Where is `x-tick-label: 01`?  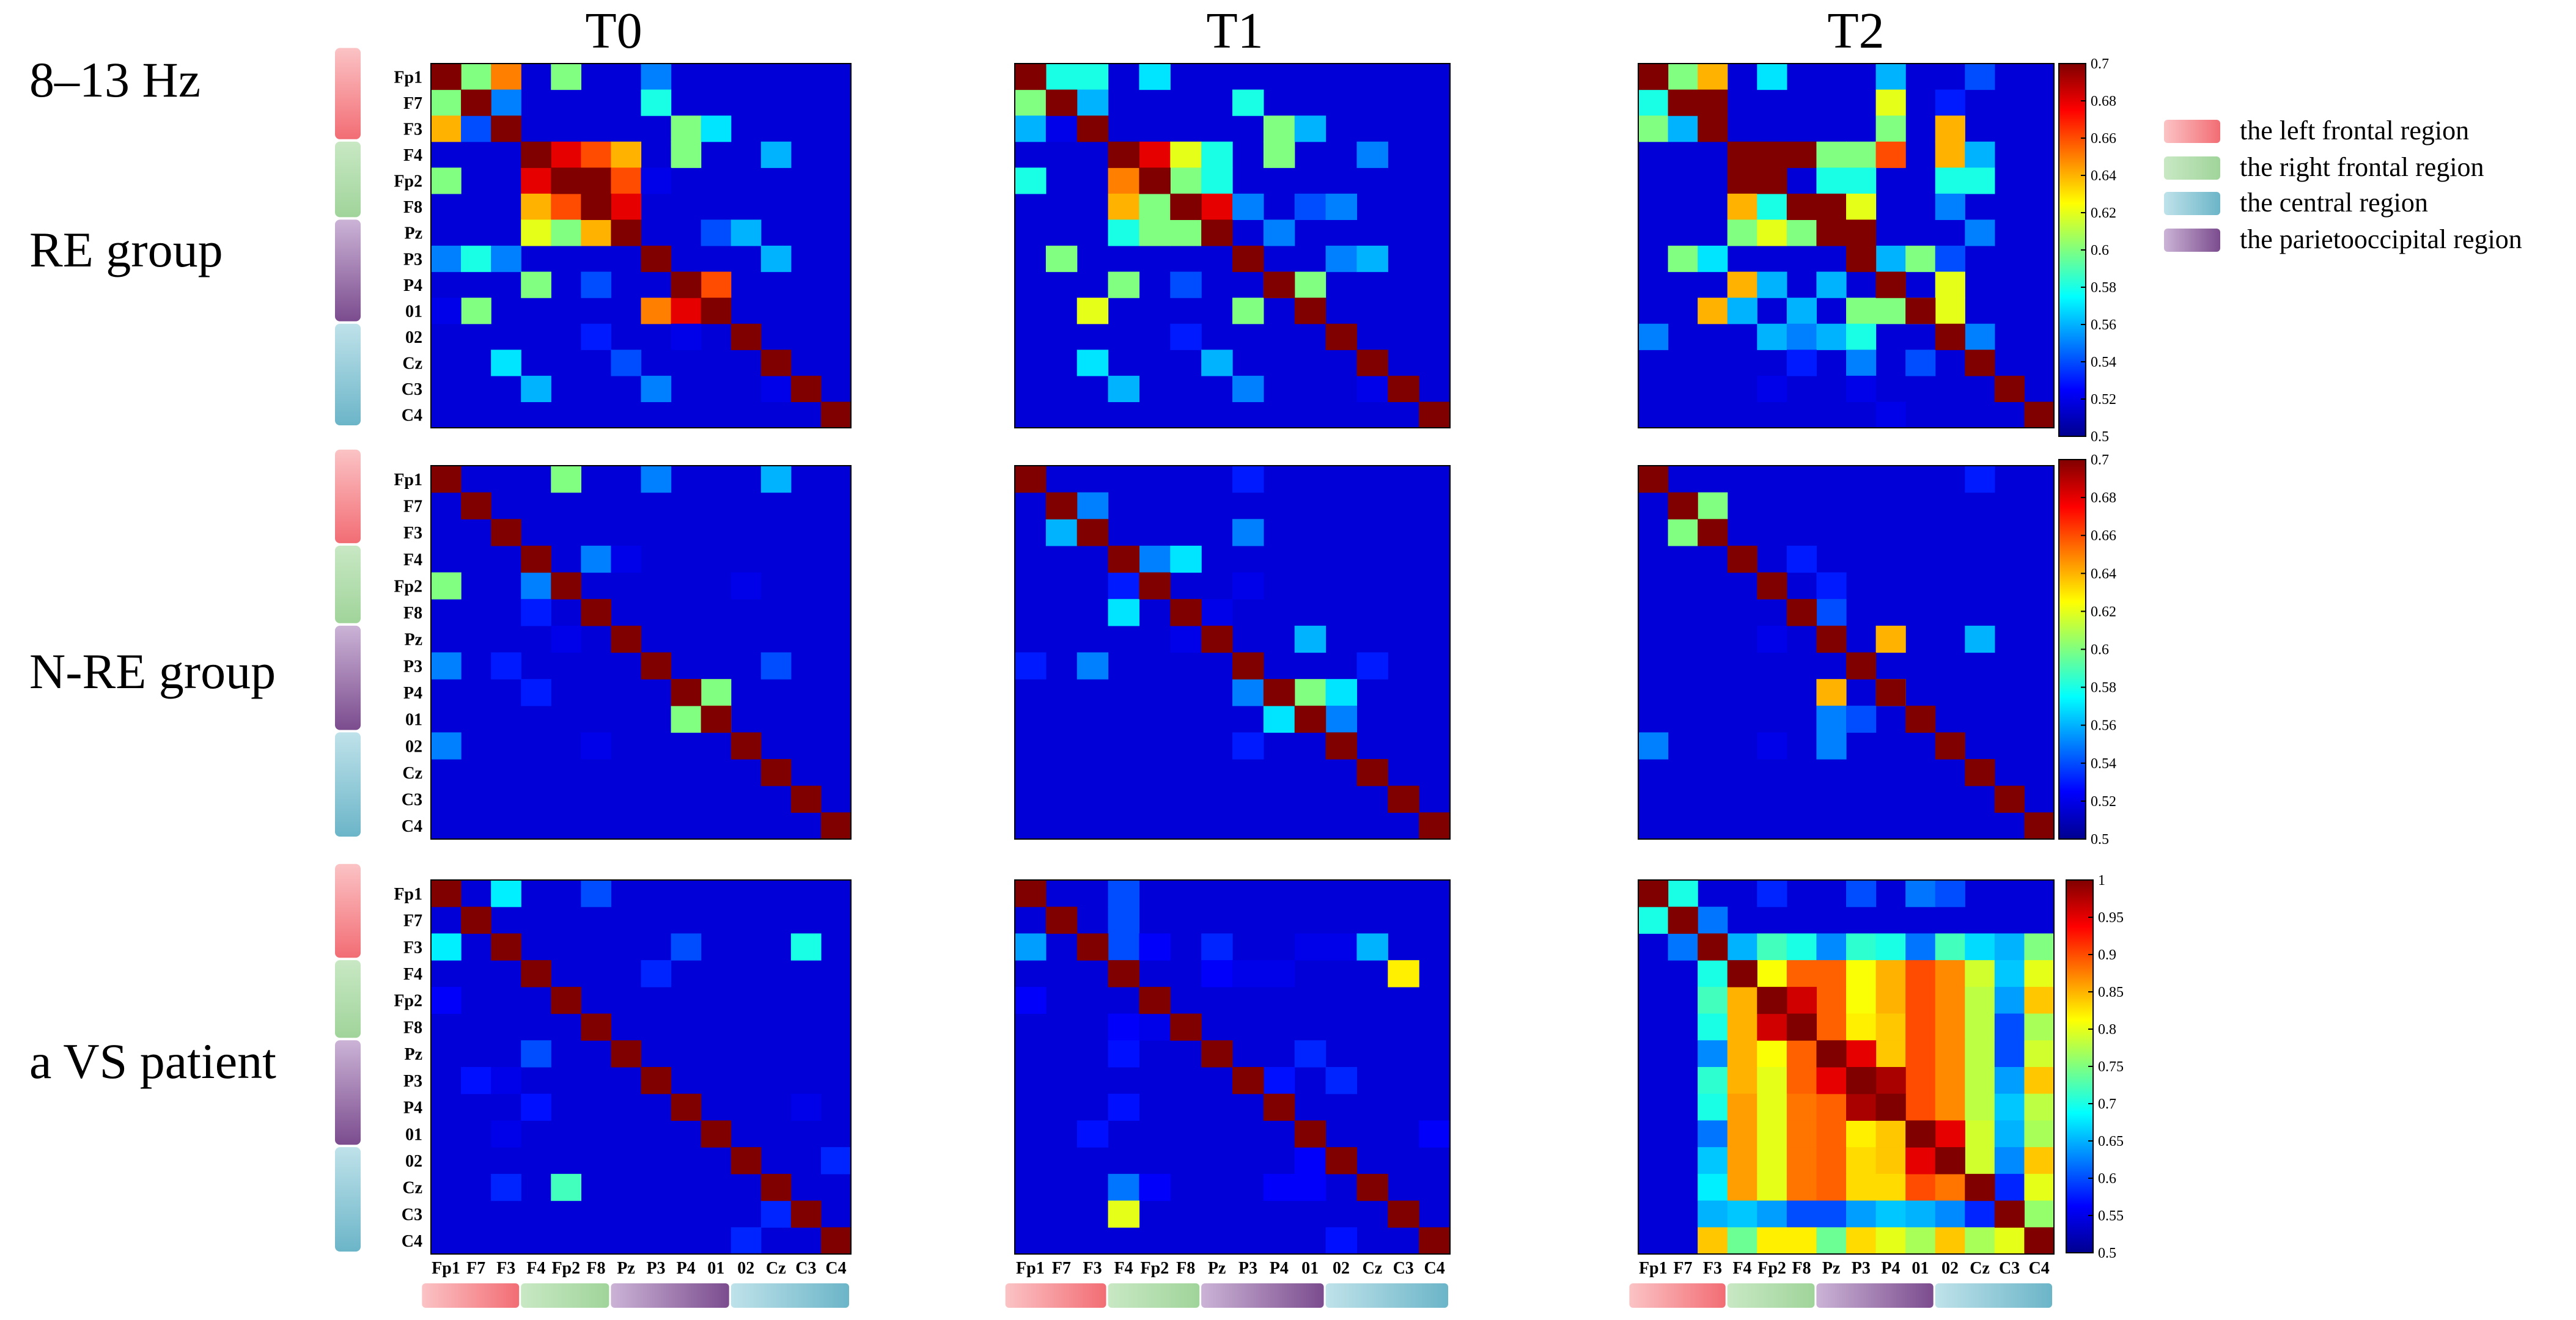
x-tick-label: 01 is located at coordinates (1920, 1269).